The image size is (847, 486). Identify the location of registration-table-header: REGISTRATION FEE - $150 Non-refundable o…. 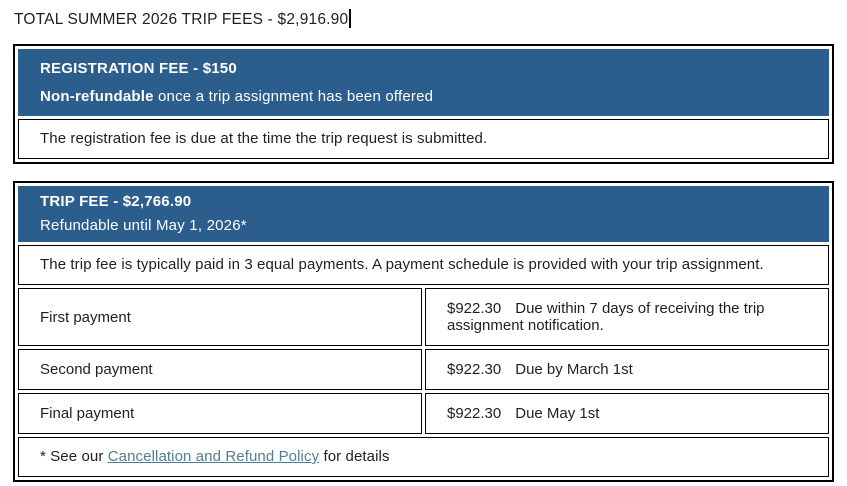
(423, 82).